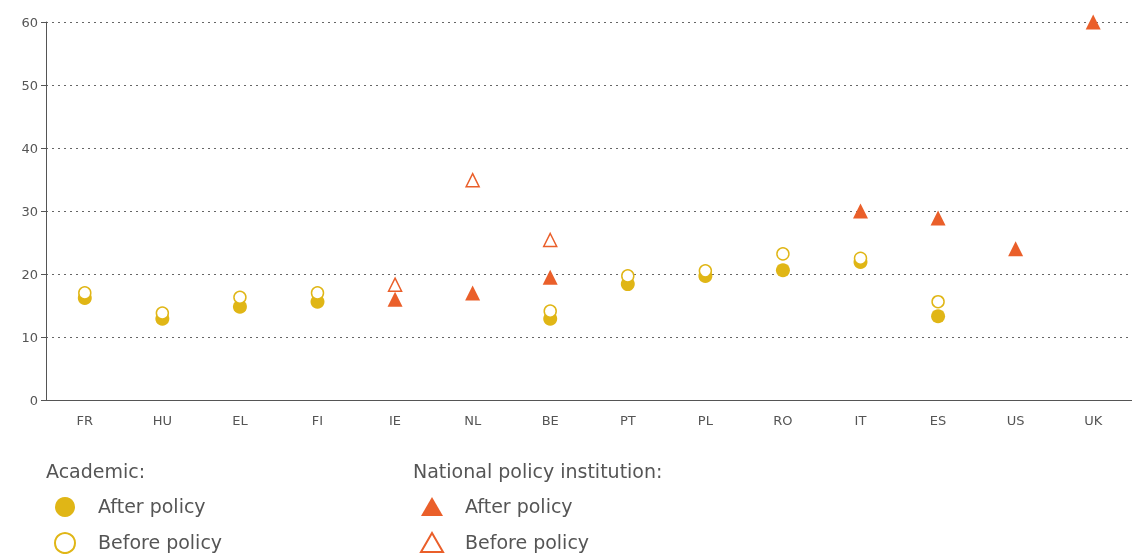  I want to click on y-tick-label: 60, so click(29, 22).